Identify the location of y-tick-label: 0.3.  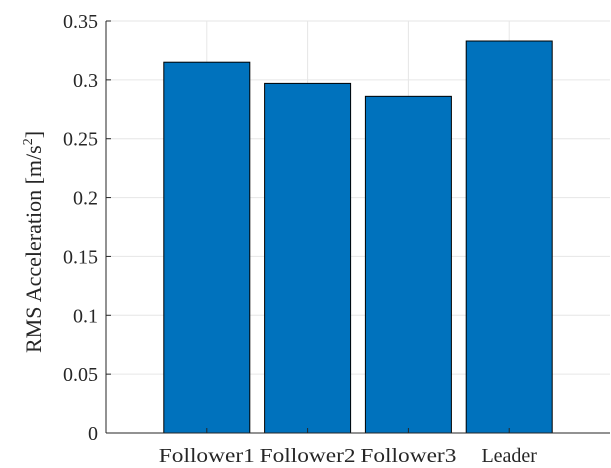
(85, 81).